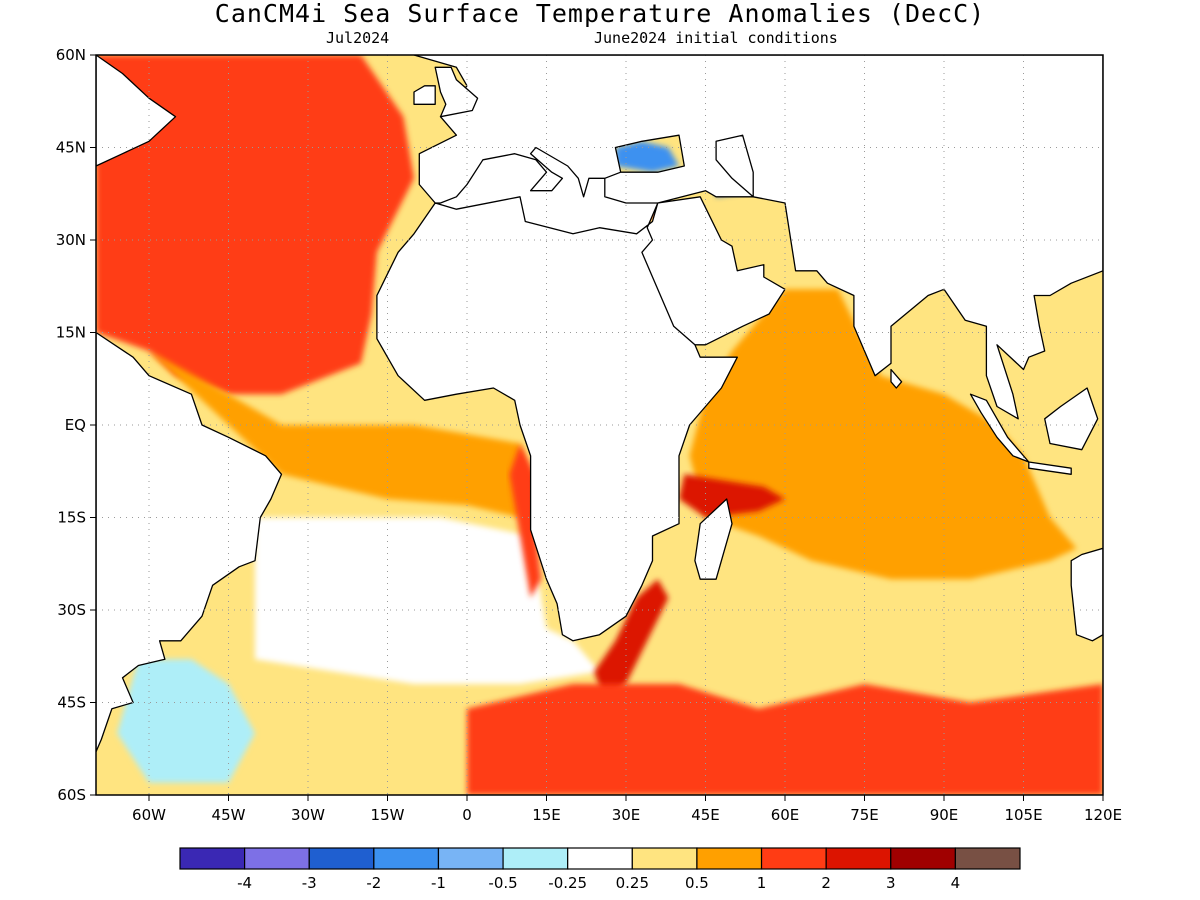 This screenshot has height=900, width=1200. I want to click on y-tick-label: 15S, so click(71, 518).